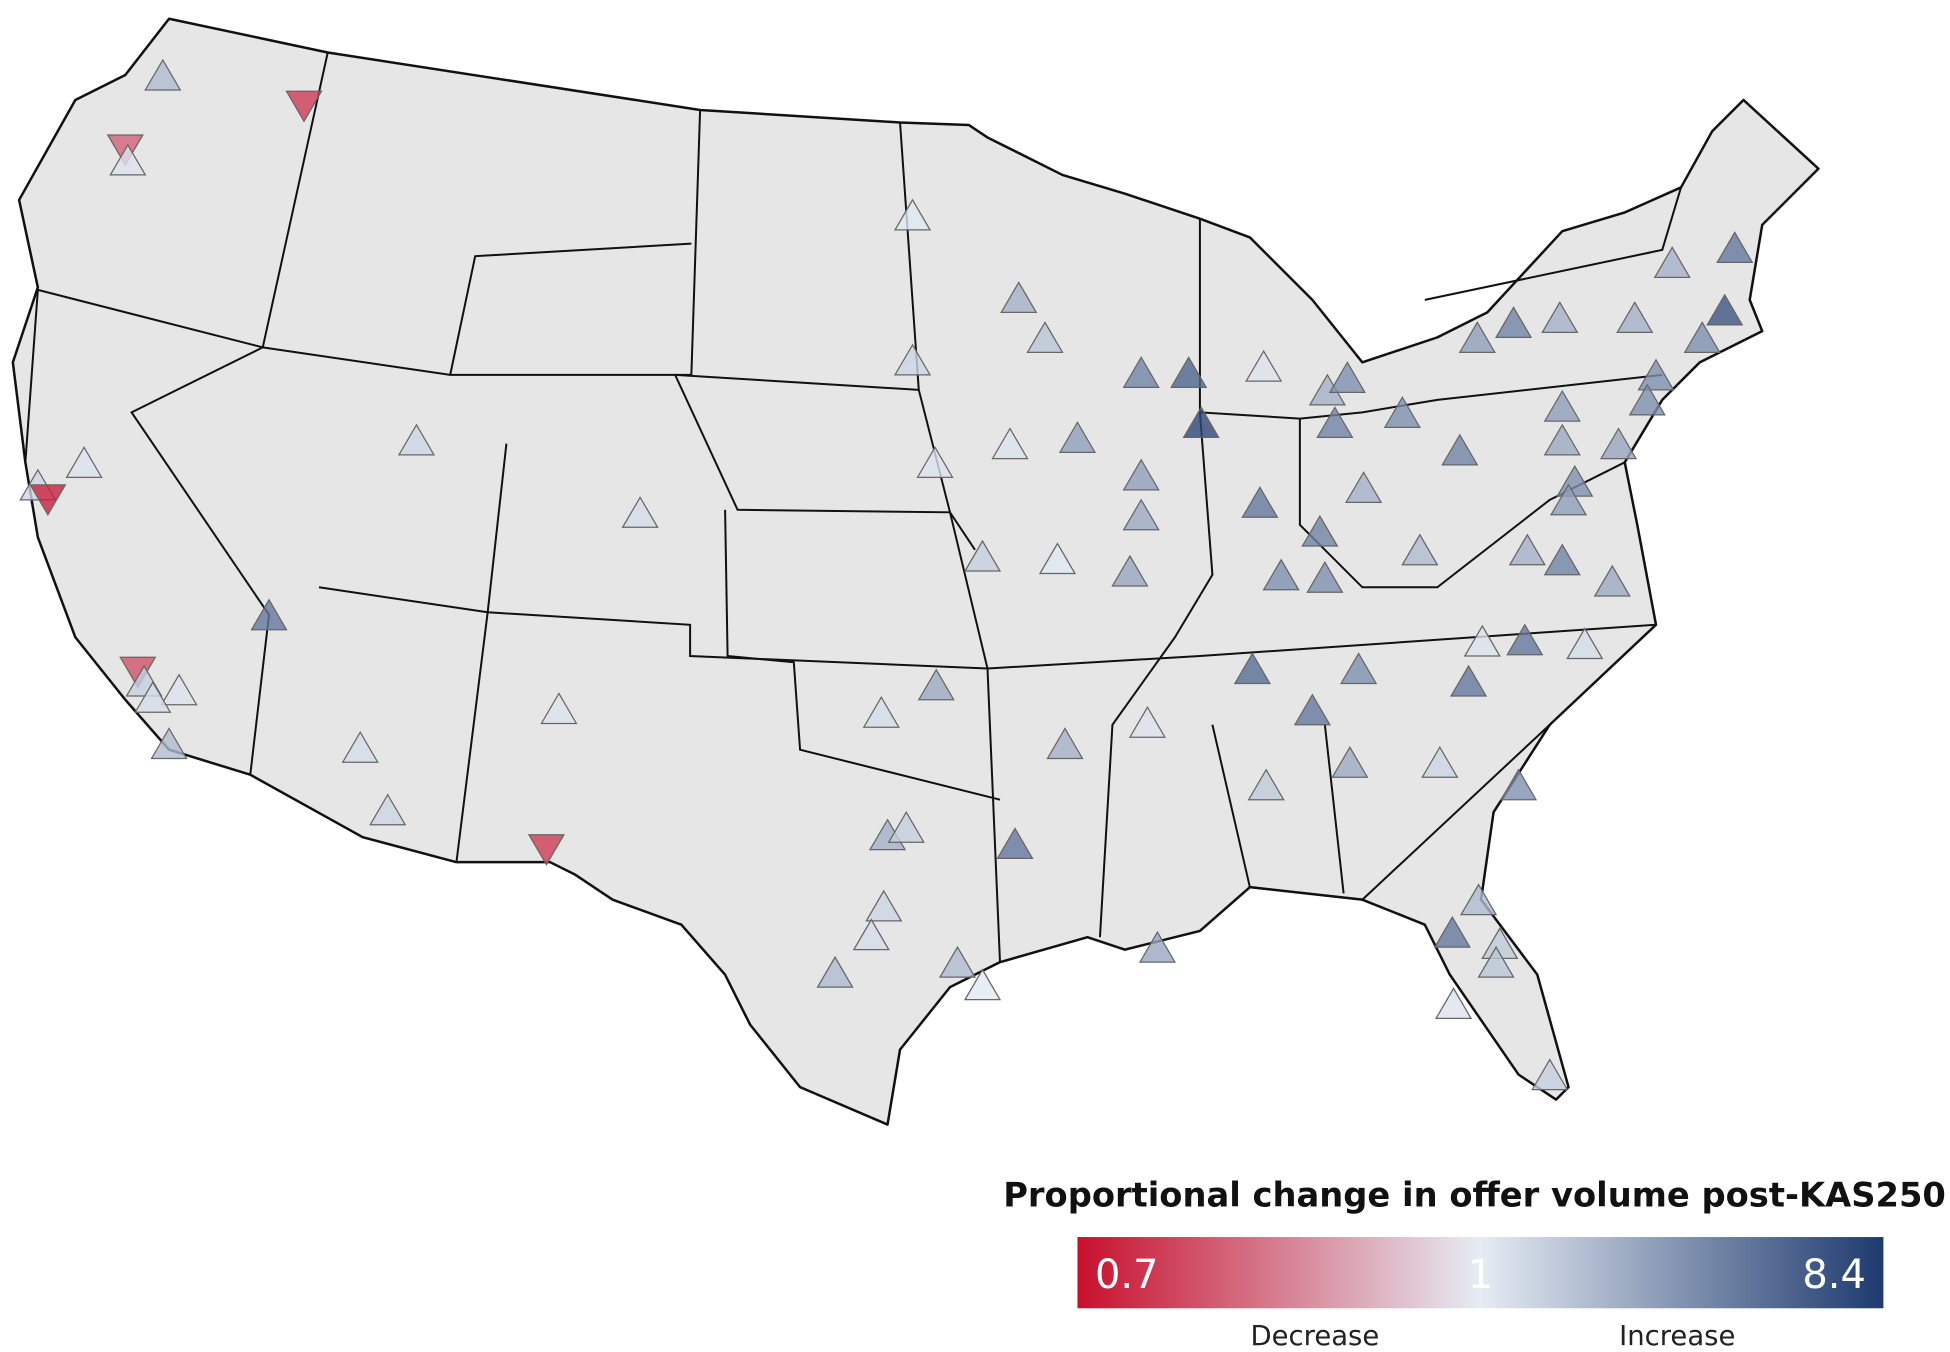 The width and height of the screenshot is (1950, 1352). What do you see at coordinates (1127, 1275) in the screenshot?
I see `colorbar-tick-label: 0.7` at bounding box center [1127, 1275].